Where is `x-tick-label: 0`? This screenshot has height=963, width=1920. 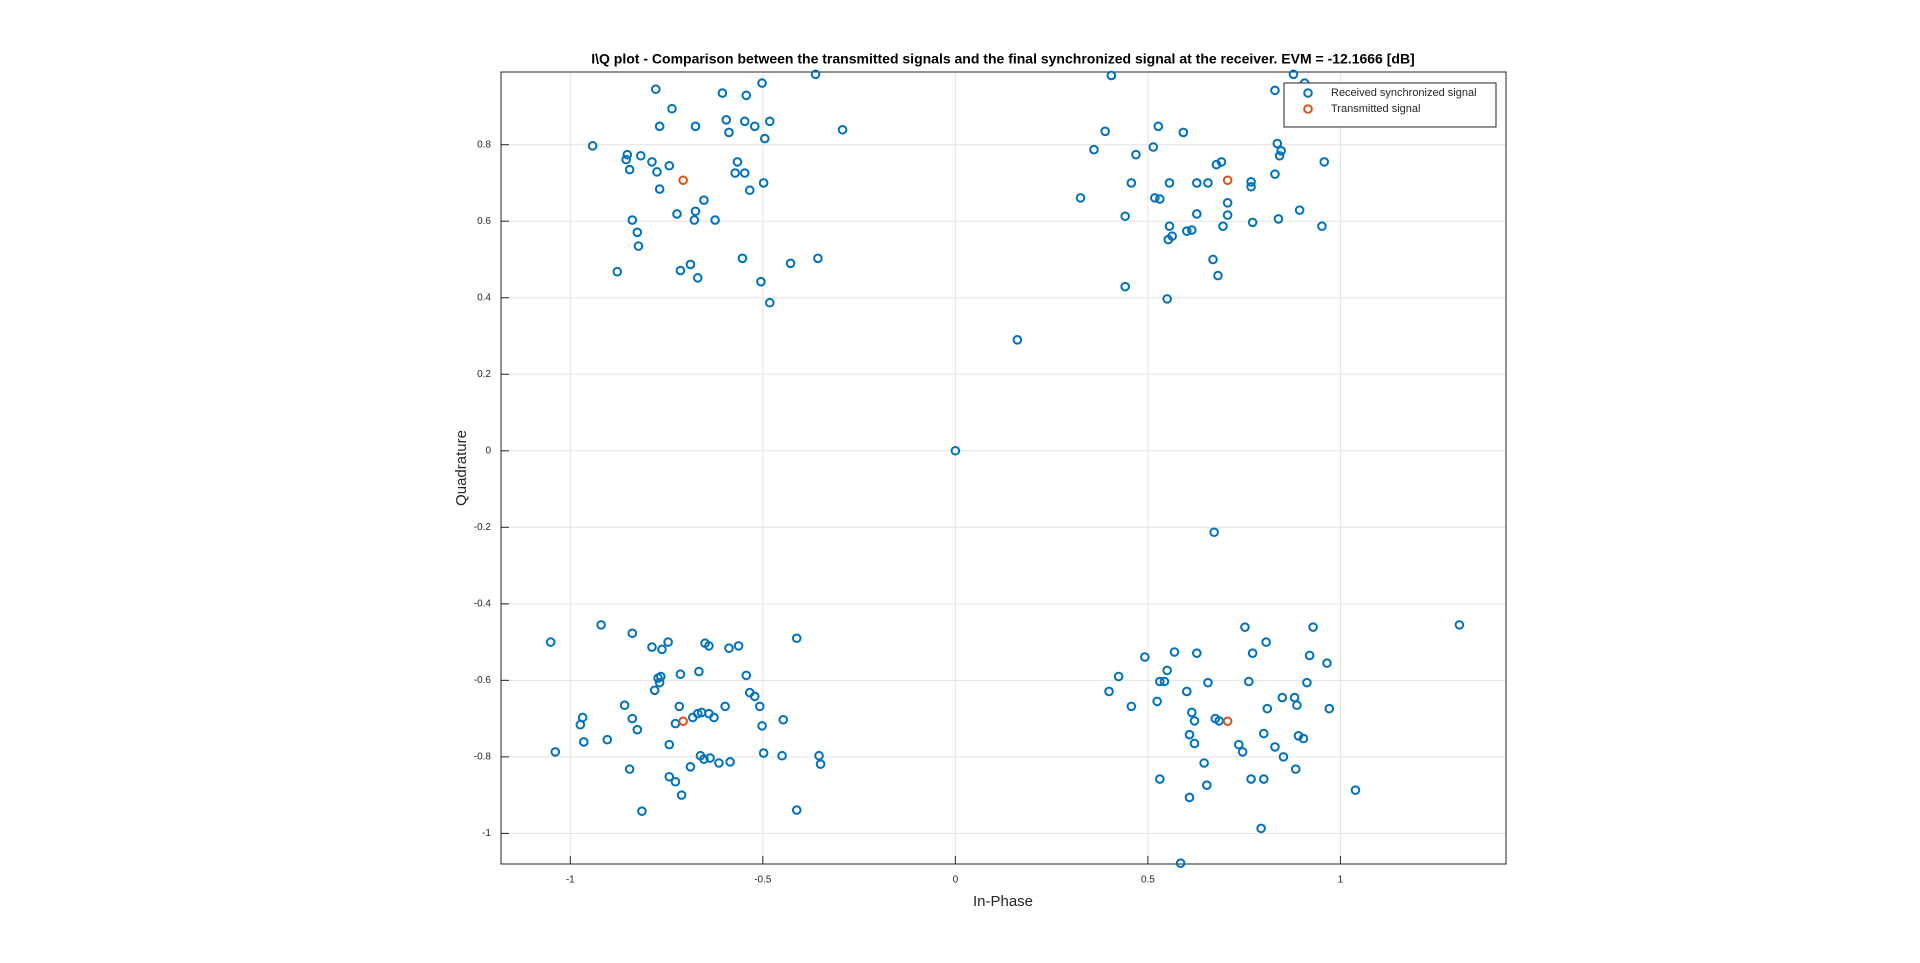
x-tick-label: 0 is located at coordinates (956, 880).